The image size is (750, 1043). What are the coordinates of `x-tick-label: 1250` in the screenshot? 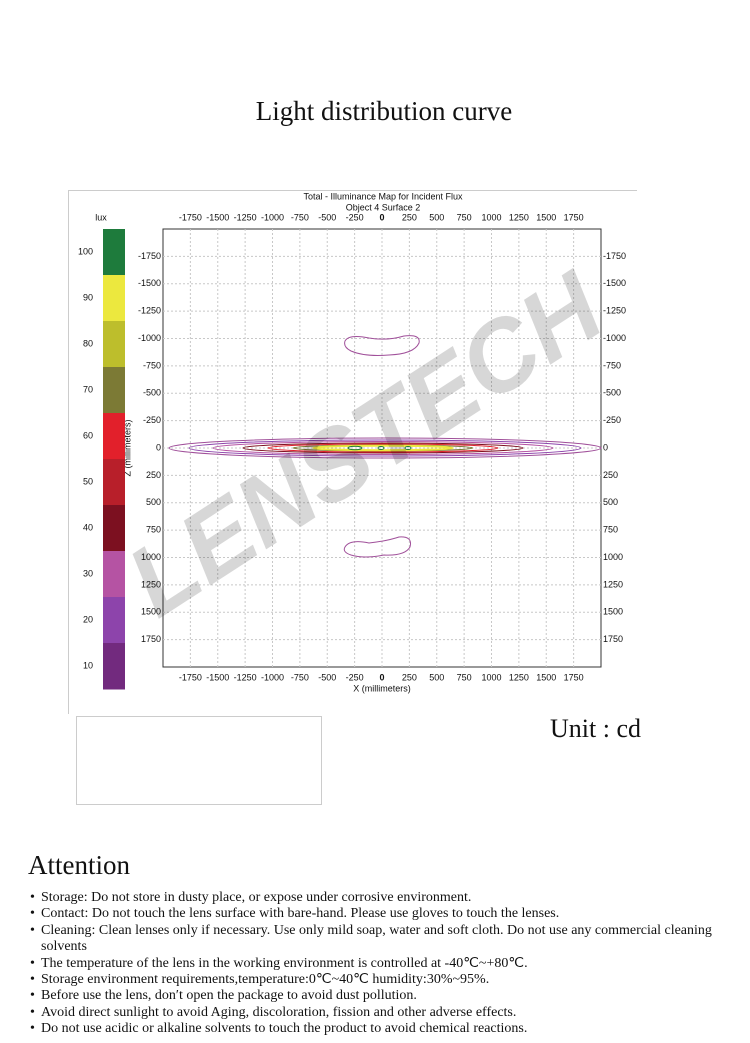 It's located at (519, 217).